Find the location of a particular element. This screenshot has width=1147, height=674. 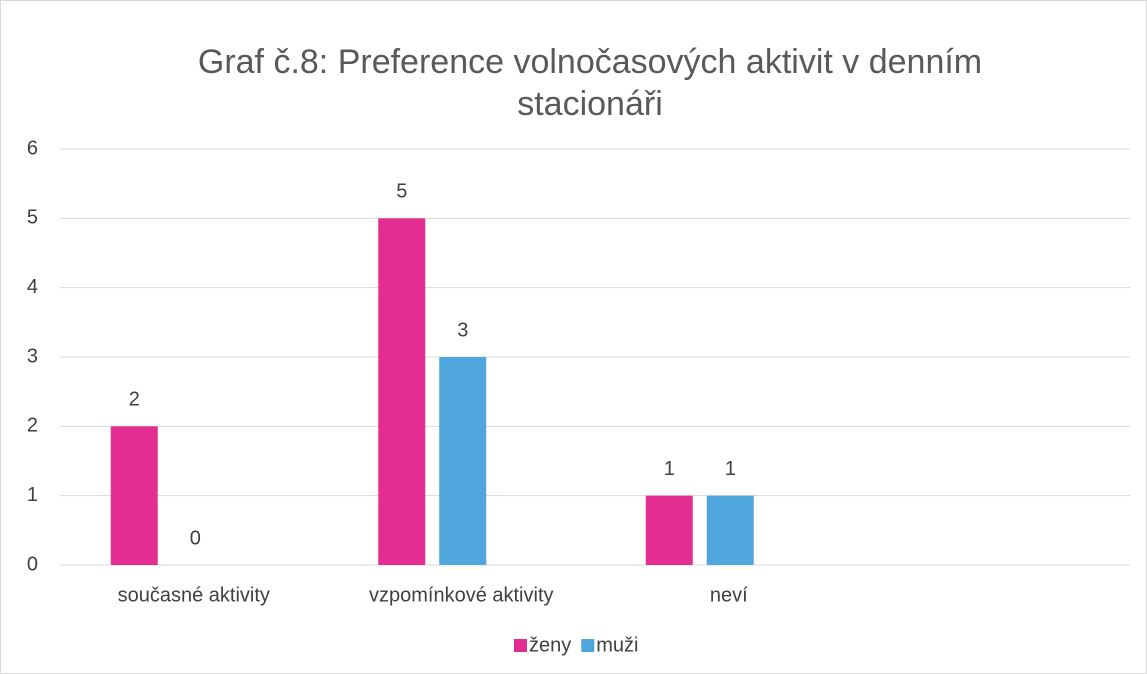

y-tick-label: 1 is located at coordinates (32, 495).